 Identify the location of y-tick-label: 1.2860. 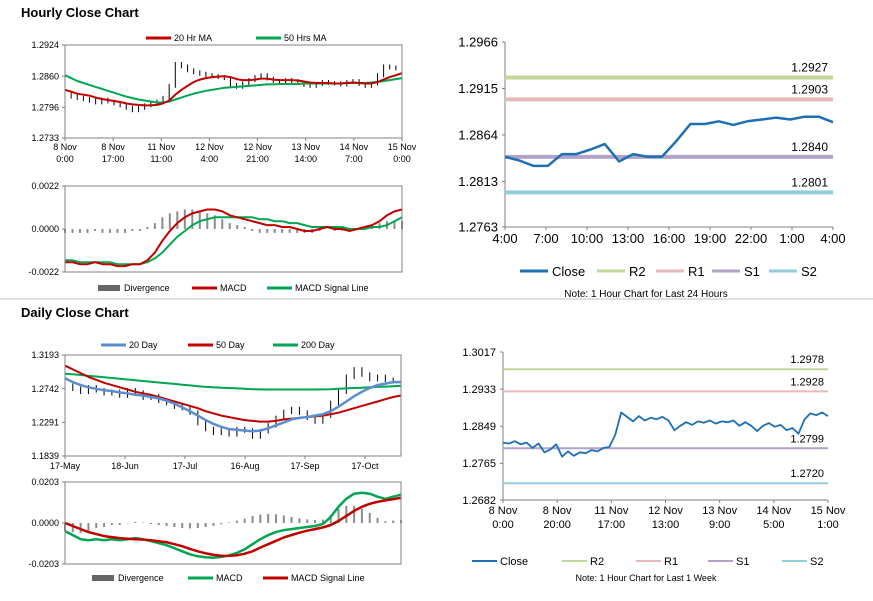
(45, 76).